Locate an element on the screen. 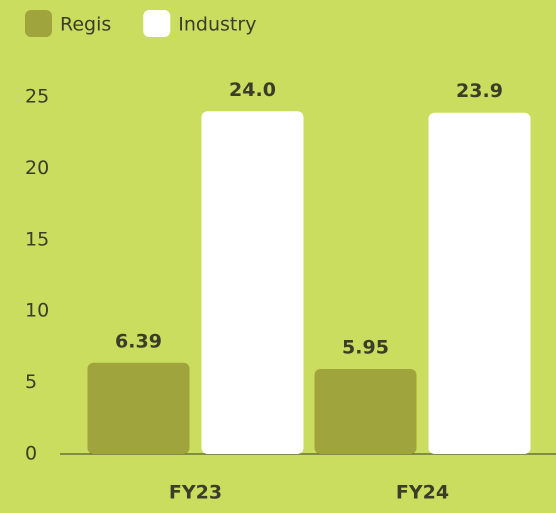 The image size is (556, 513). value-label: 23.9 is located at coordinates (479, 91).